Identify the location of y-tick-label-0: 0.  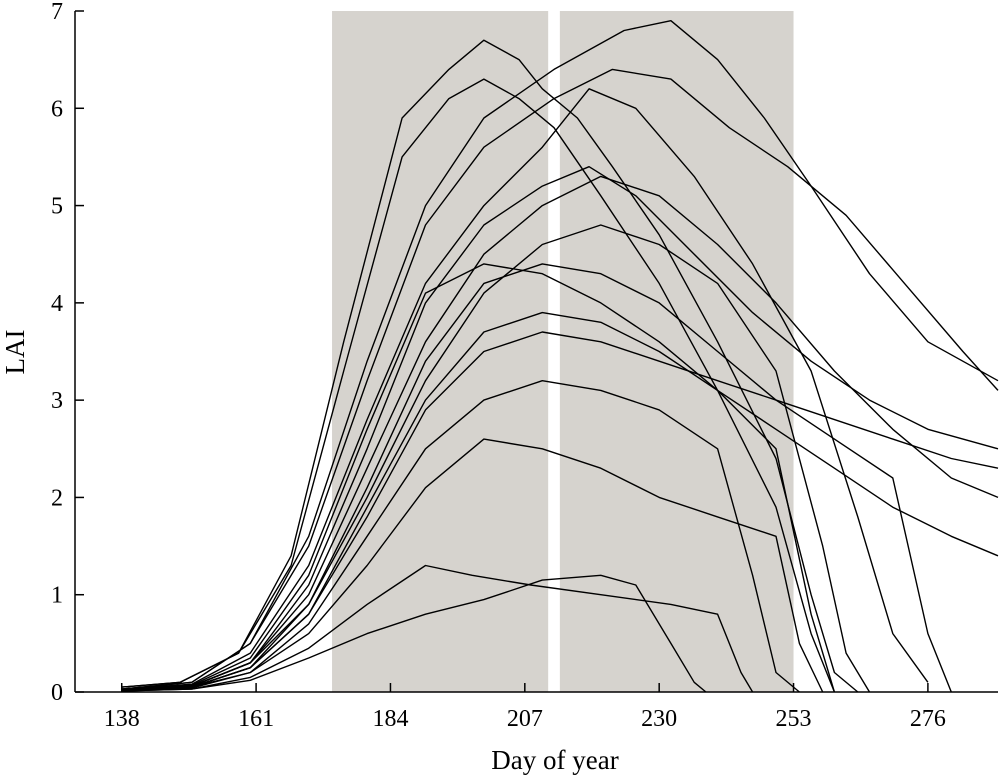
(57, 693).